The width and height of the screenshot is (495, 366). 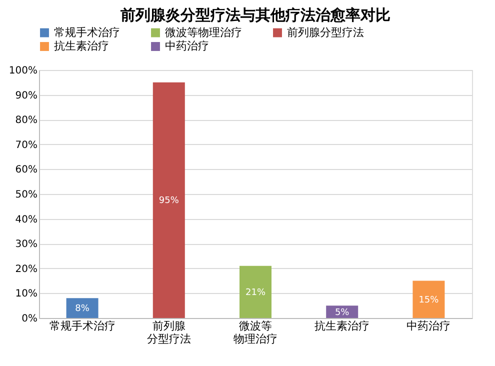 What do you see at coordinates (325, 32) in the screenshot?
I see `legend-label: 前列腺分型疗法` at bounding box center [325, 32].